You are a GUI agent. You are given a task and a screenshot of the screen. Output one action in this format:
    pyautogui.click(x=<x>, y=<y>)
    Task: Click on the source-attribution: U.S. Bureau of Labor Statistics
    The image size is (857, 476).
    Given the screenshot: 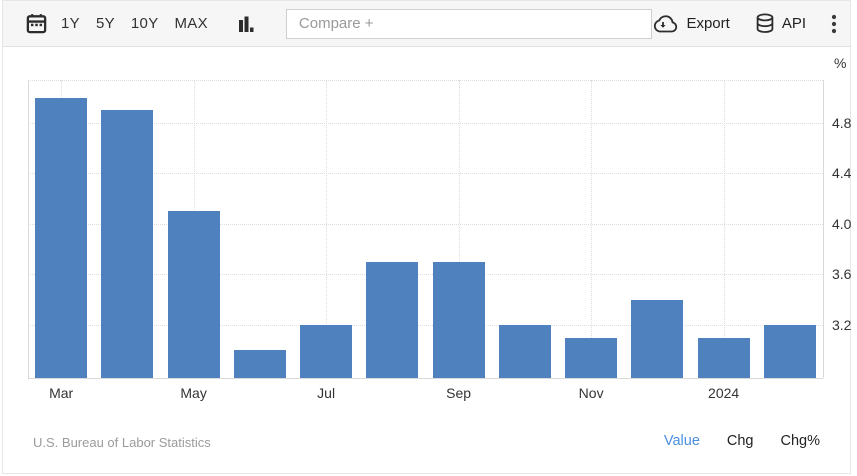 What is the action you would take?
    pyautogui.click(x=122, y=442)
    